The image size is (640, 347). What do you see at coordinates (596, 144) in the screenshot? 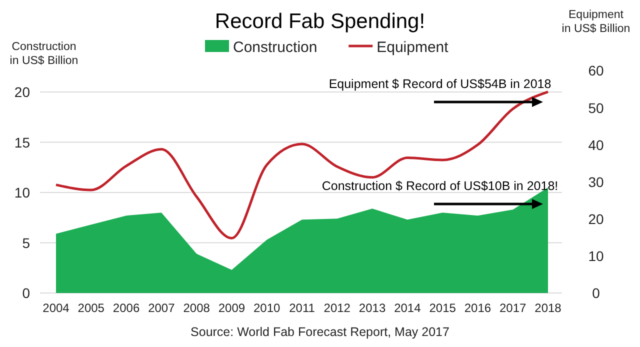
I see `y2-tick-label: 40` at bounding box center [596, 144].